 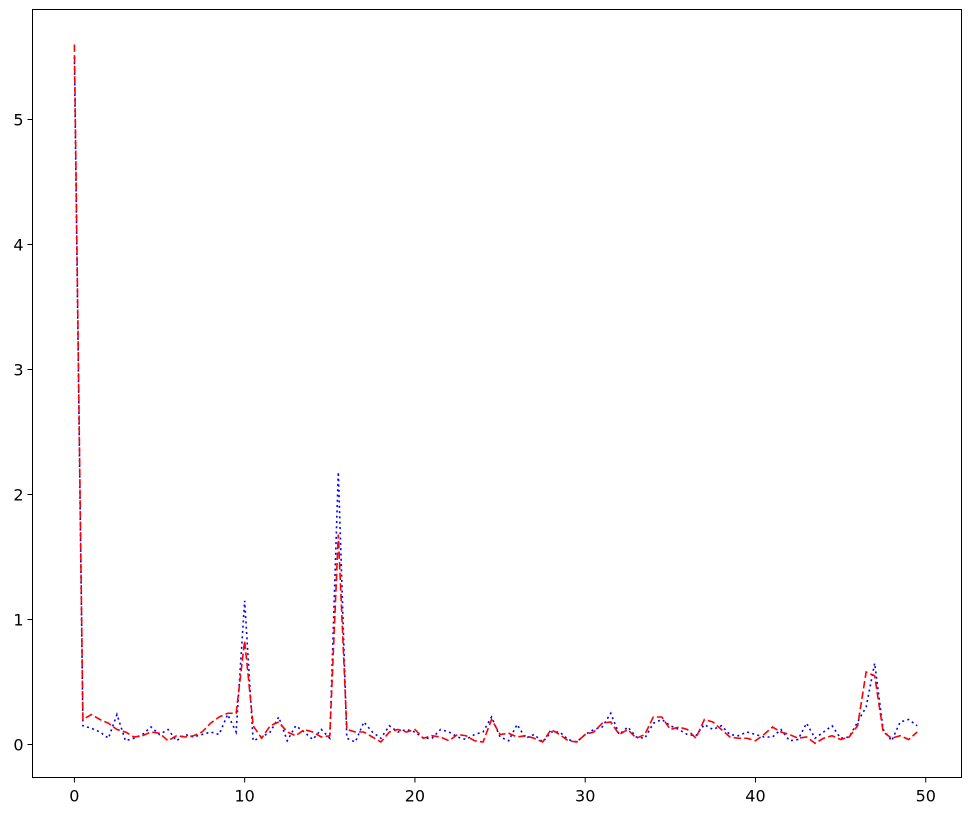 What do you see at coordinates (18, 245) in the screenshot?
I see `y-tick-label: 4` at bounding box center [18, 245].